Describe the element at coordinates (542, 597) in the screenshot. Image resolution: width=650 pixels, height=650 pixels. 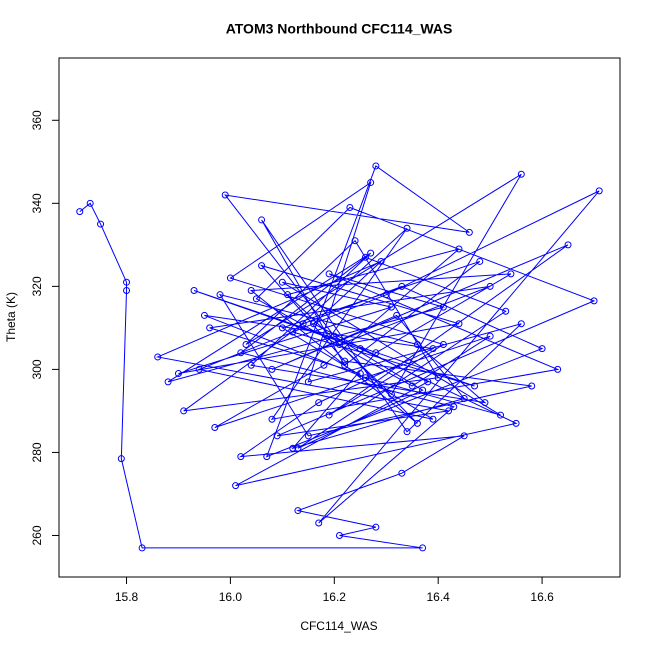
I see `x-tick-label: 16.6` at that location.